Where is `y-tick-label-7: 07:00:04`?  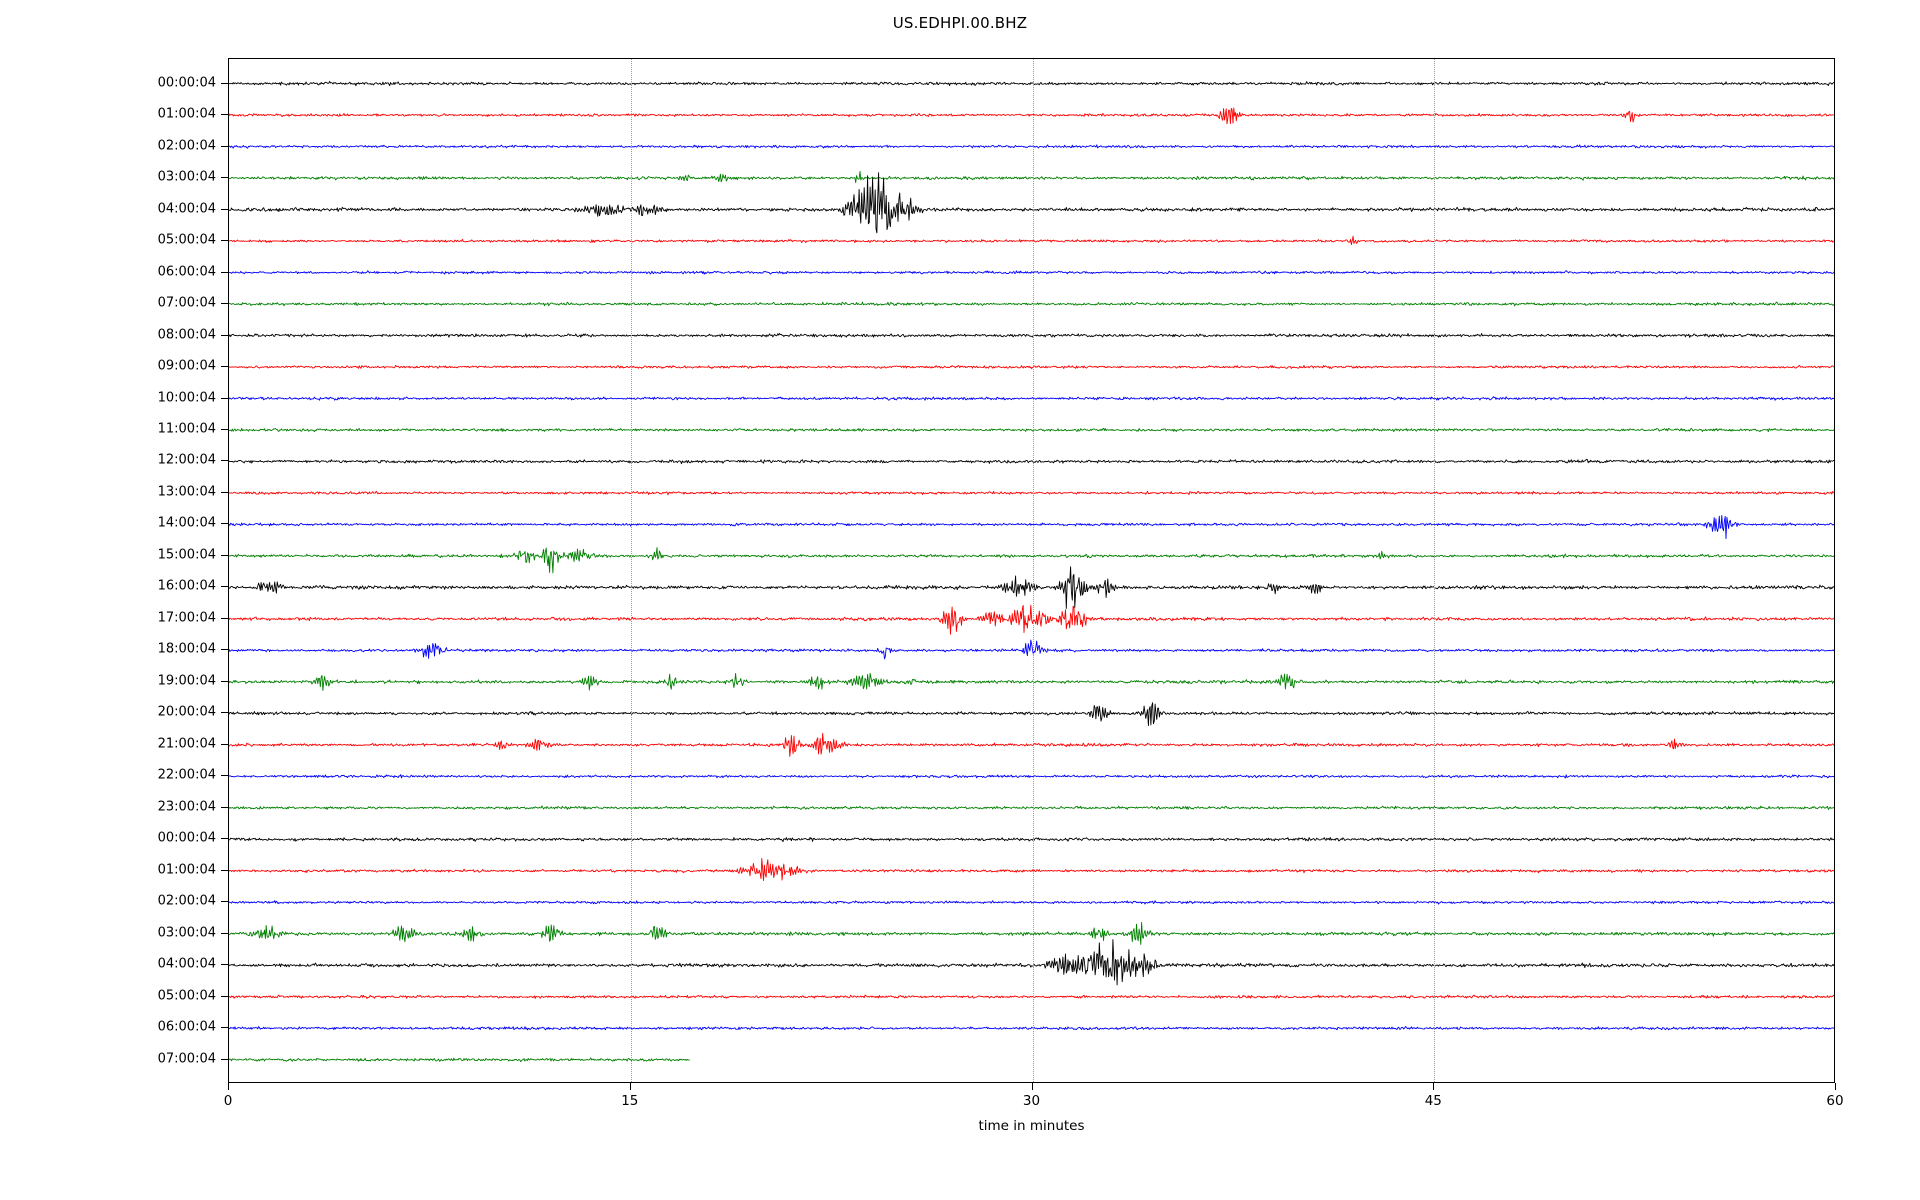
y-tick-label-7: 07:00:04 is located at coordinates (186, 303).